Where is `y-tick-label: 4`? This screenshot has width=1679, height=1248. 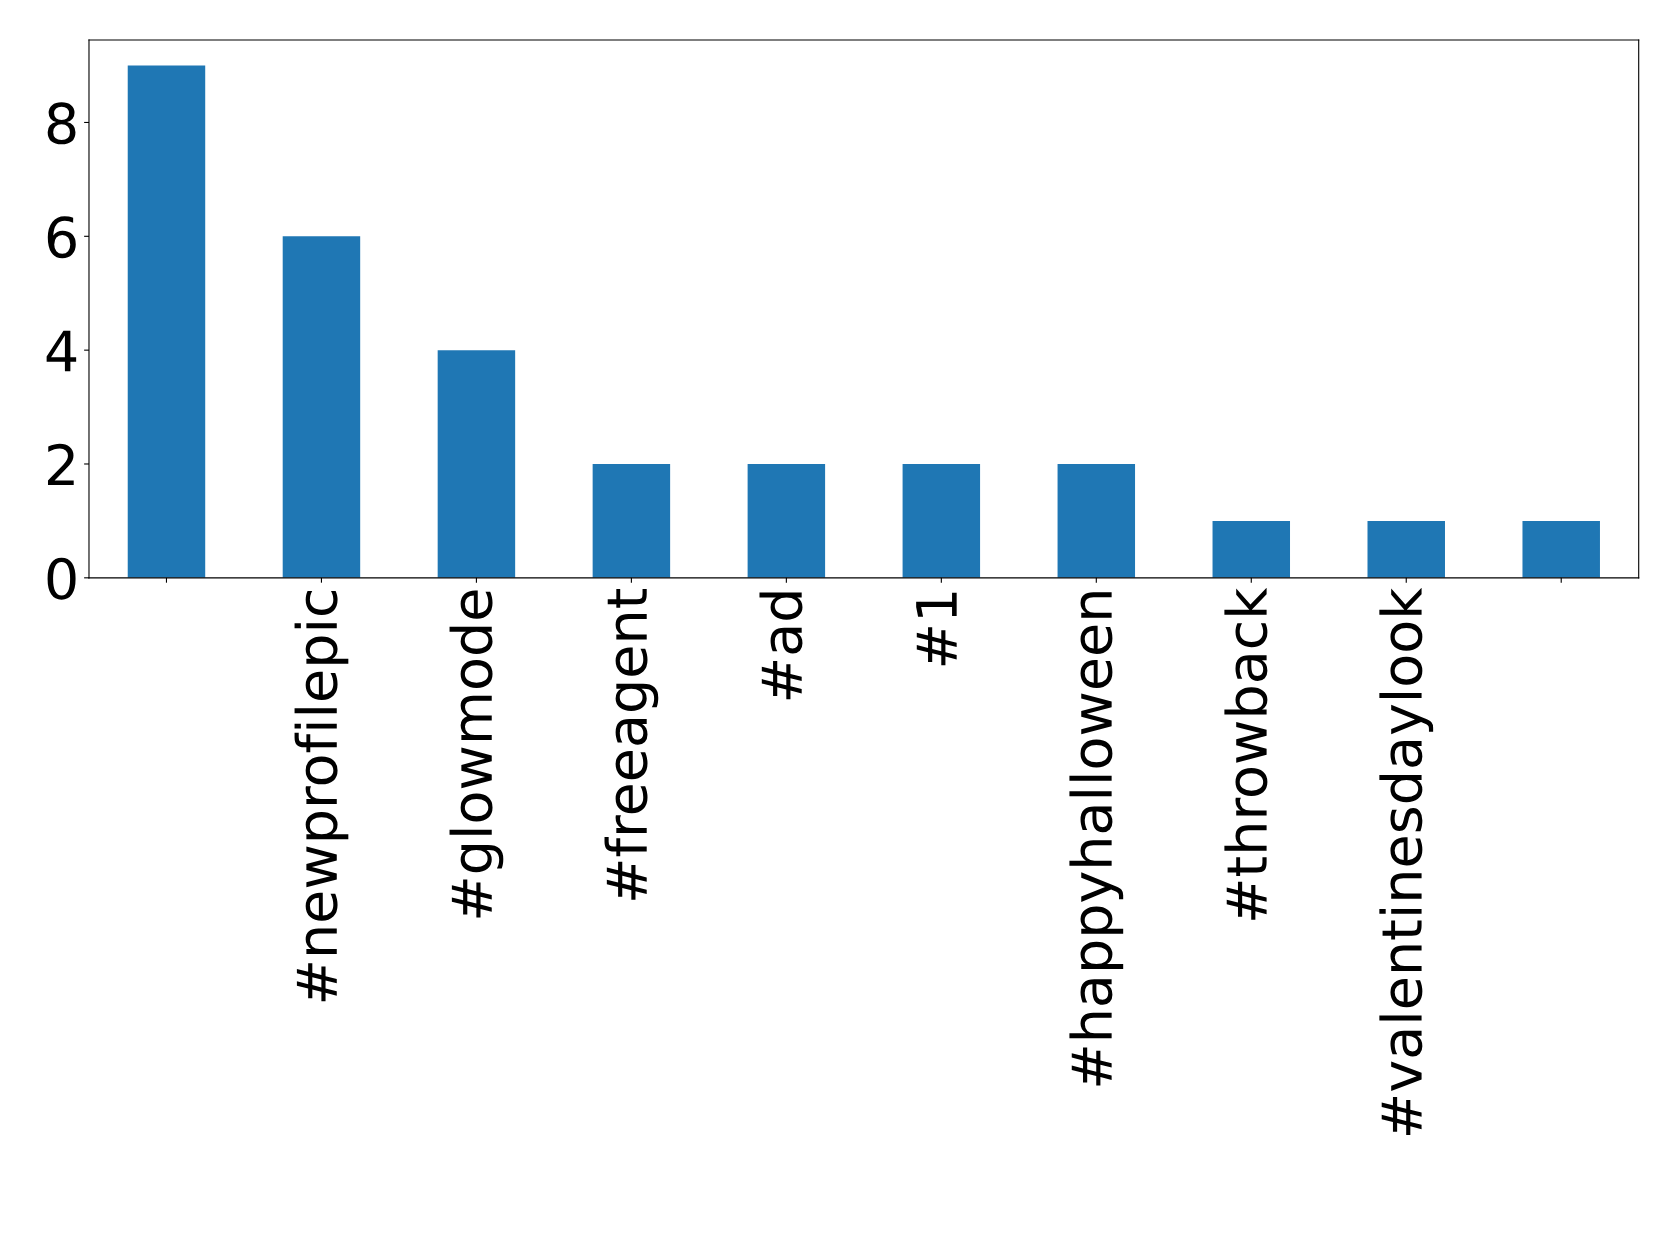 y-tick-label: 4 is located at coordinates (61, 351).